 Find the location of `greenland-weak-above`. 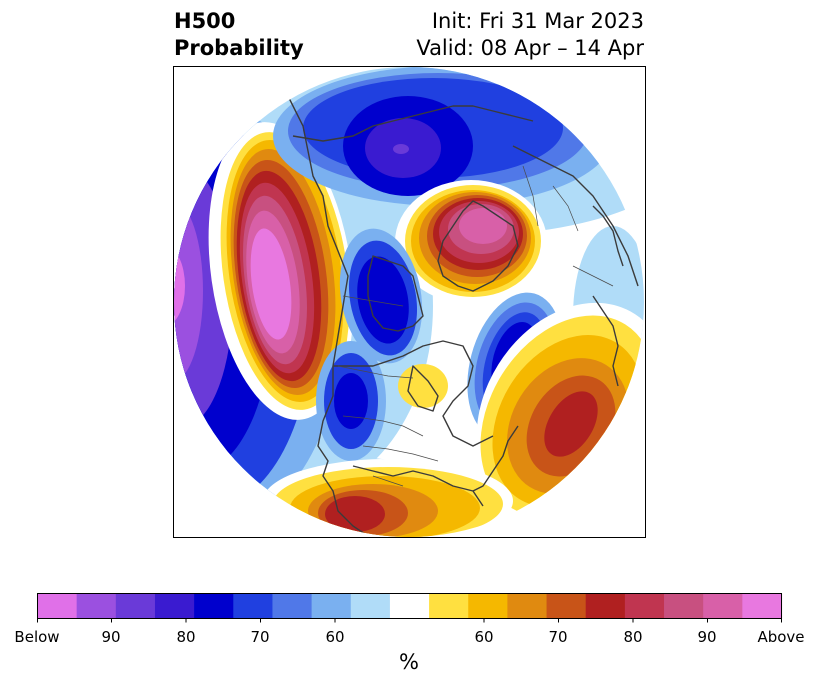

greenland-weak-above is located at coordinates (423, 386).